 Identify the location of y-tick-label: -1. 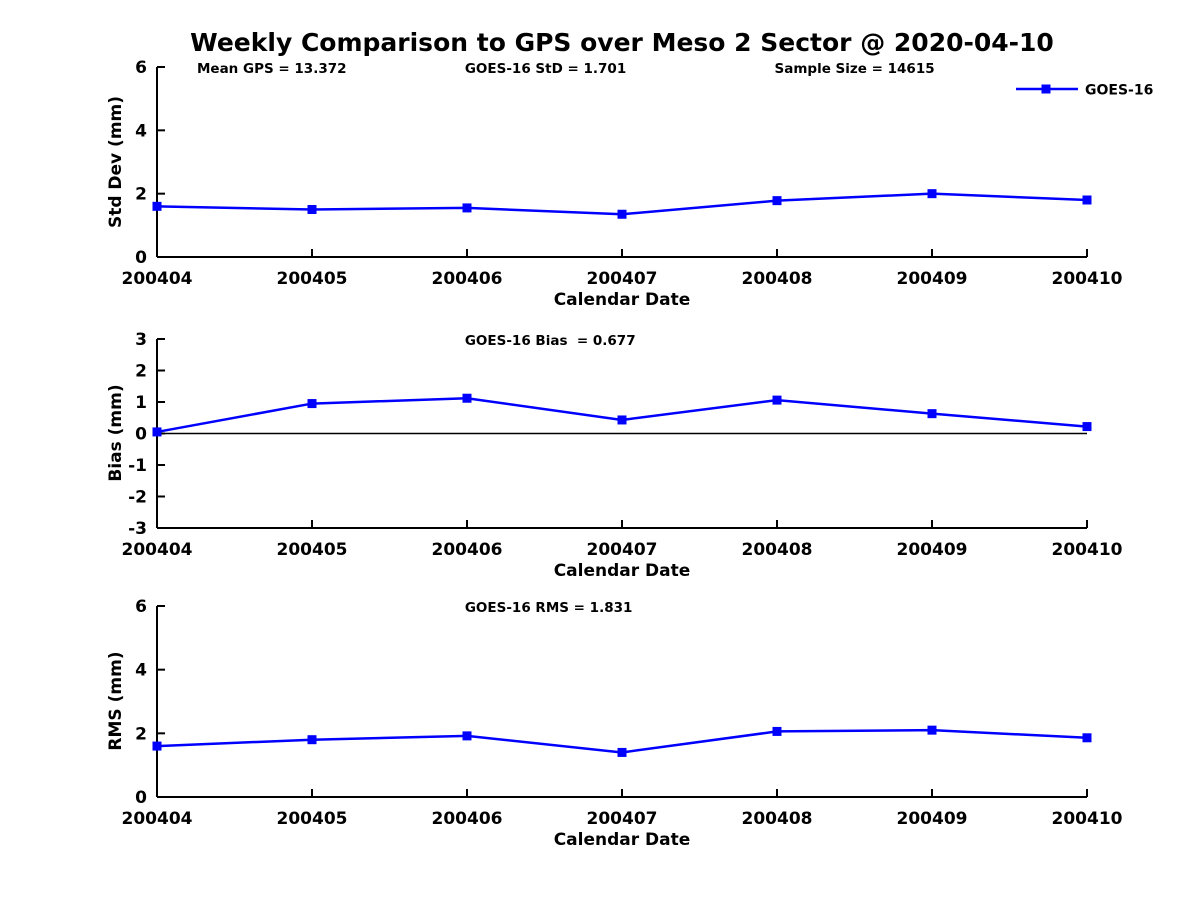
(137, 466).